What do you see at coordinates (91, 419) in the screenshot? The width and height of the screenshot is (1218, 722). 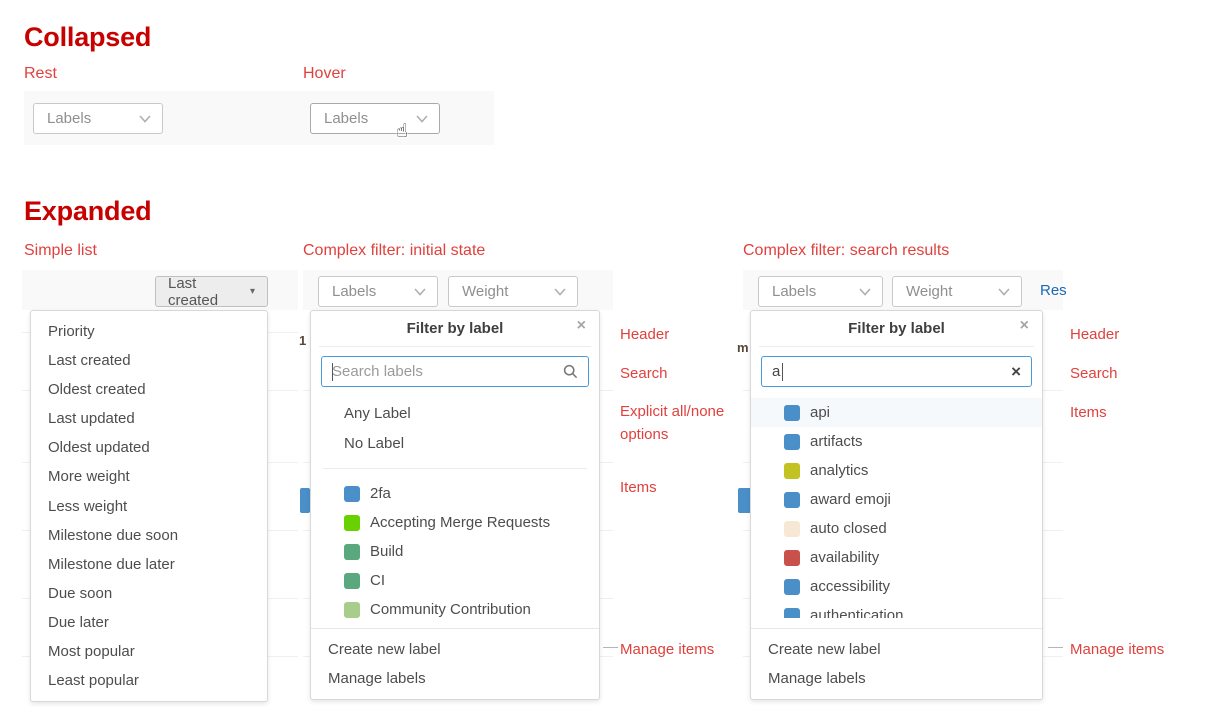 I see `sort-option: Last updated` at bounding box center [91, 419].